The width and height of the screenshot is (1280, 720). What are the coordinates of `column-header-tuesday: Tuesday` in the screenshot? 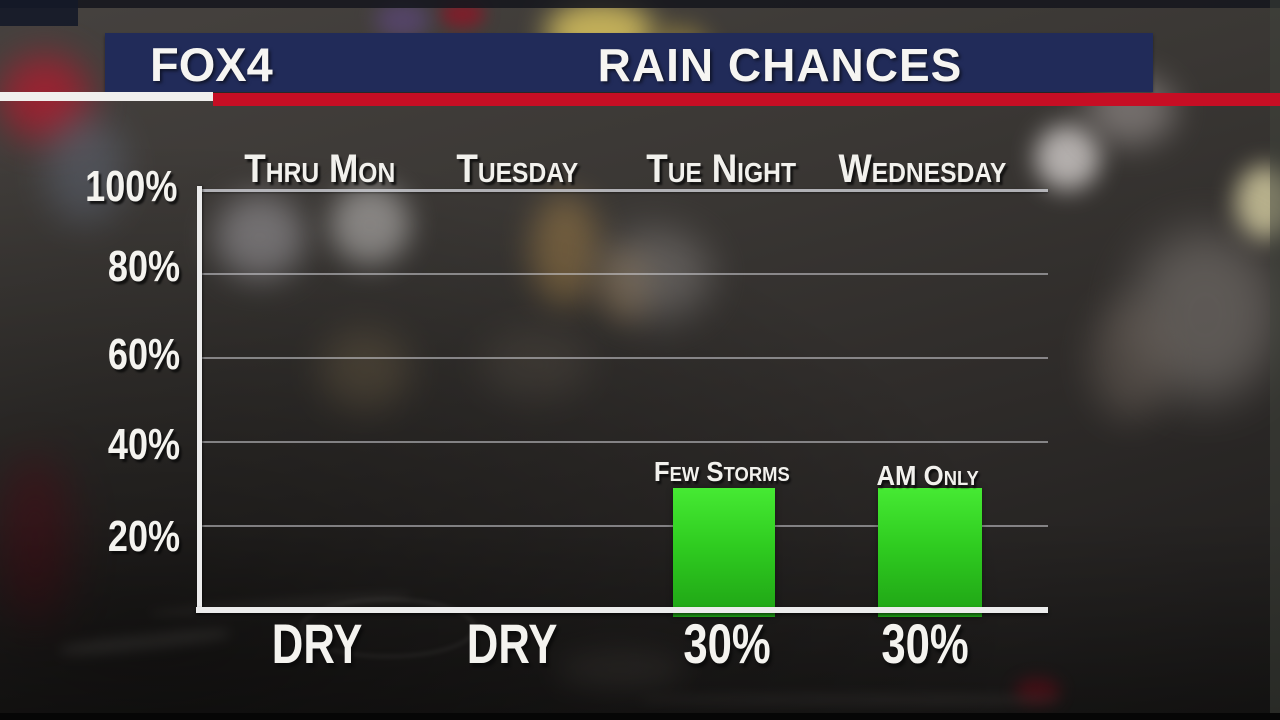 It's located at (517, 169).